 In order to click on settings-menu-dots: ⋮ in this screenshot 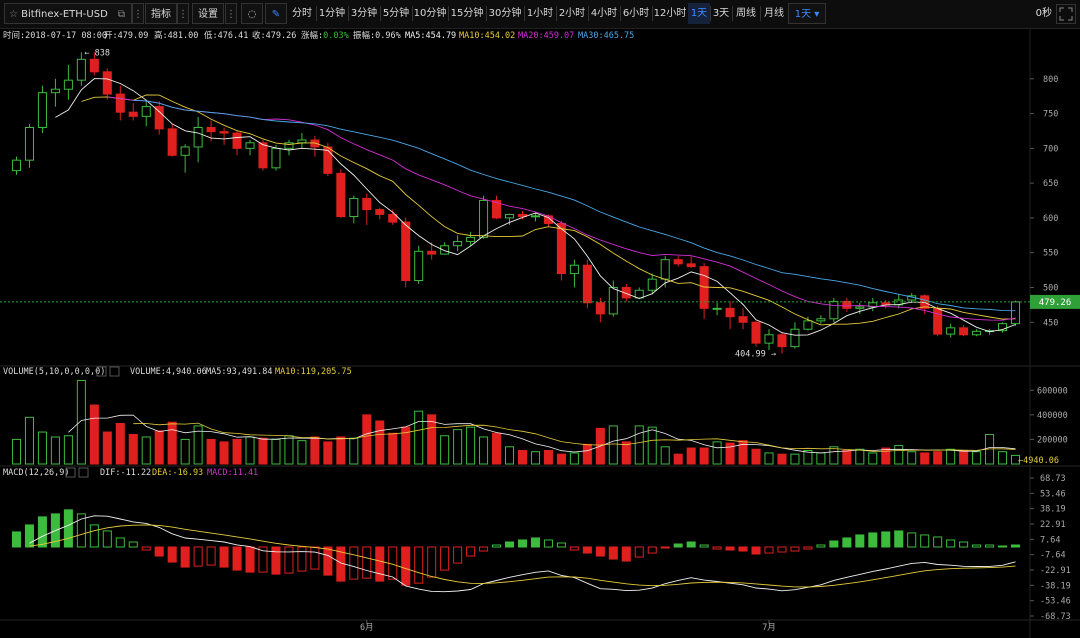, I will do `click(231, 13)`.